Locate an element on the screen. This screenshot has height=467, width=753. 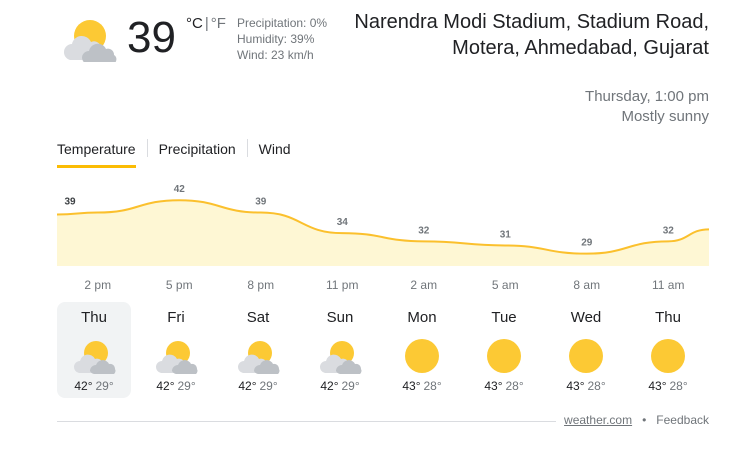
day-name: Fri is located at coordinates (176, 317).